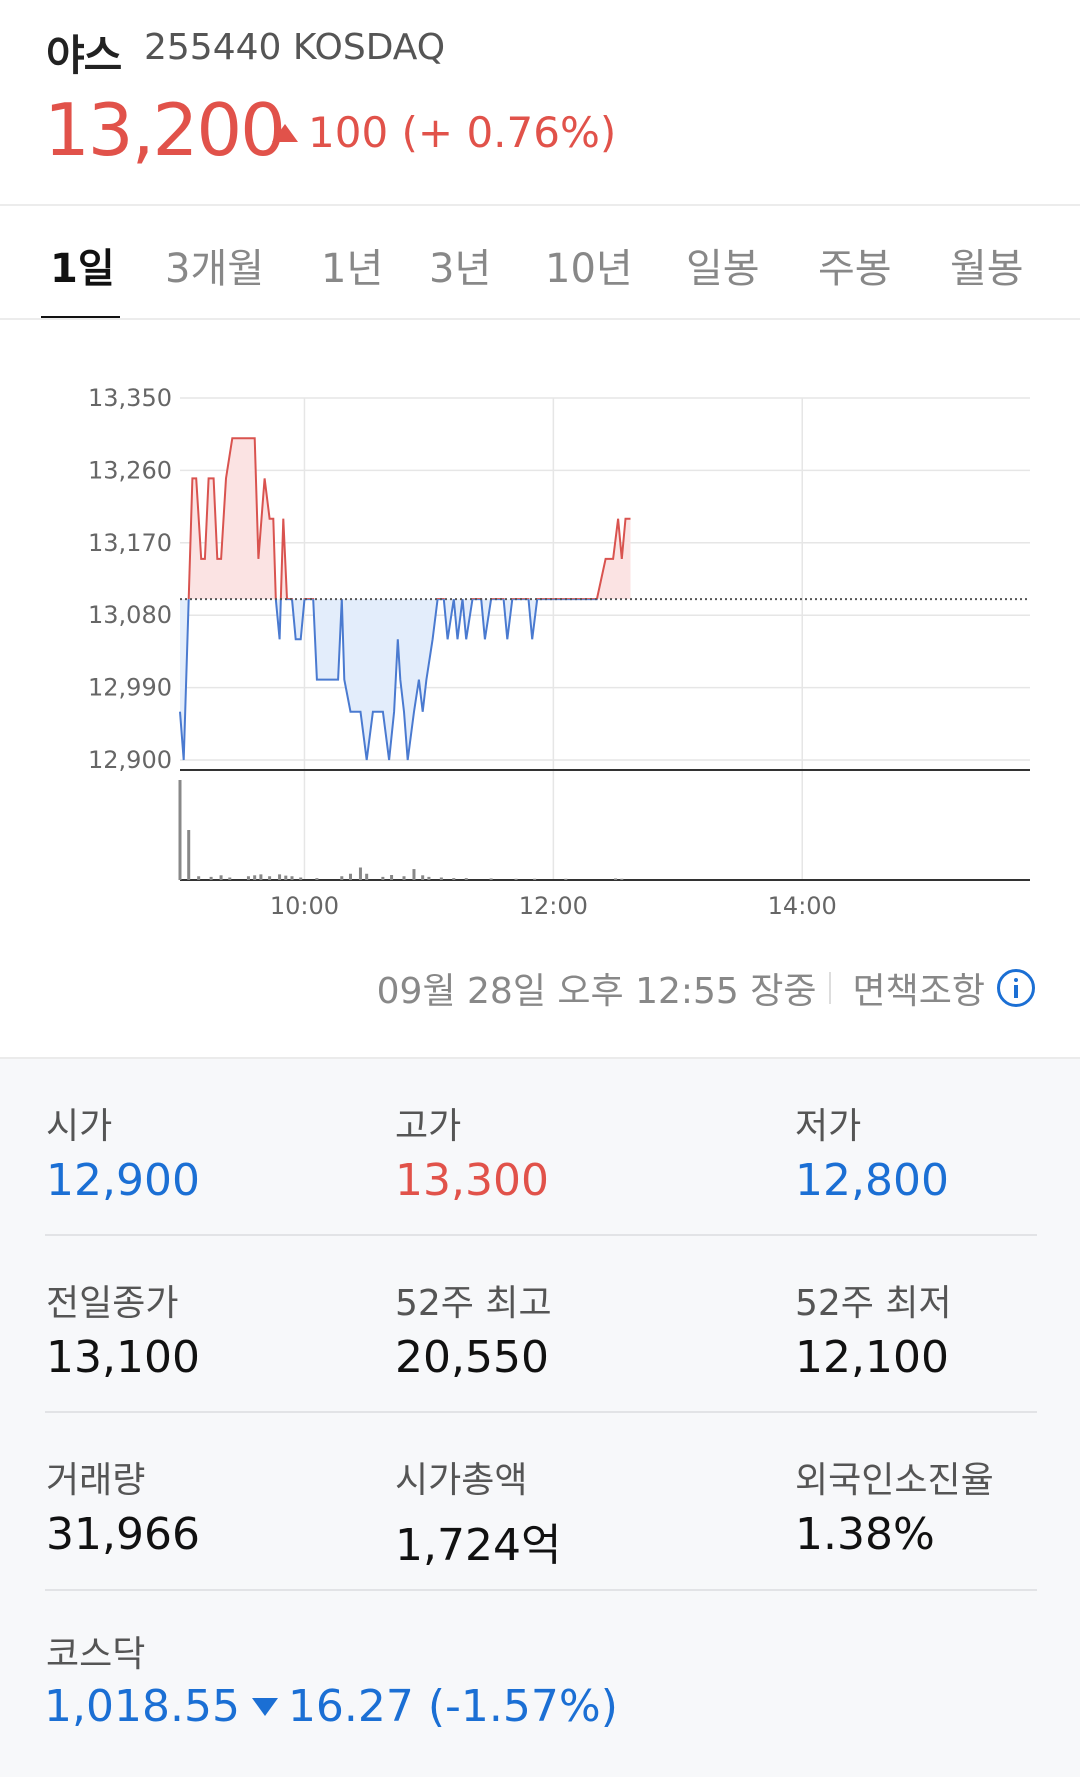  What do you see at coordinates (123, 1328) in the screenshot?
I see `stat-prev-close: 전일종가 13,100` at bounding box center [123, 1328].